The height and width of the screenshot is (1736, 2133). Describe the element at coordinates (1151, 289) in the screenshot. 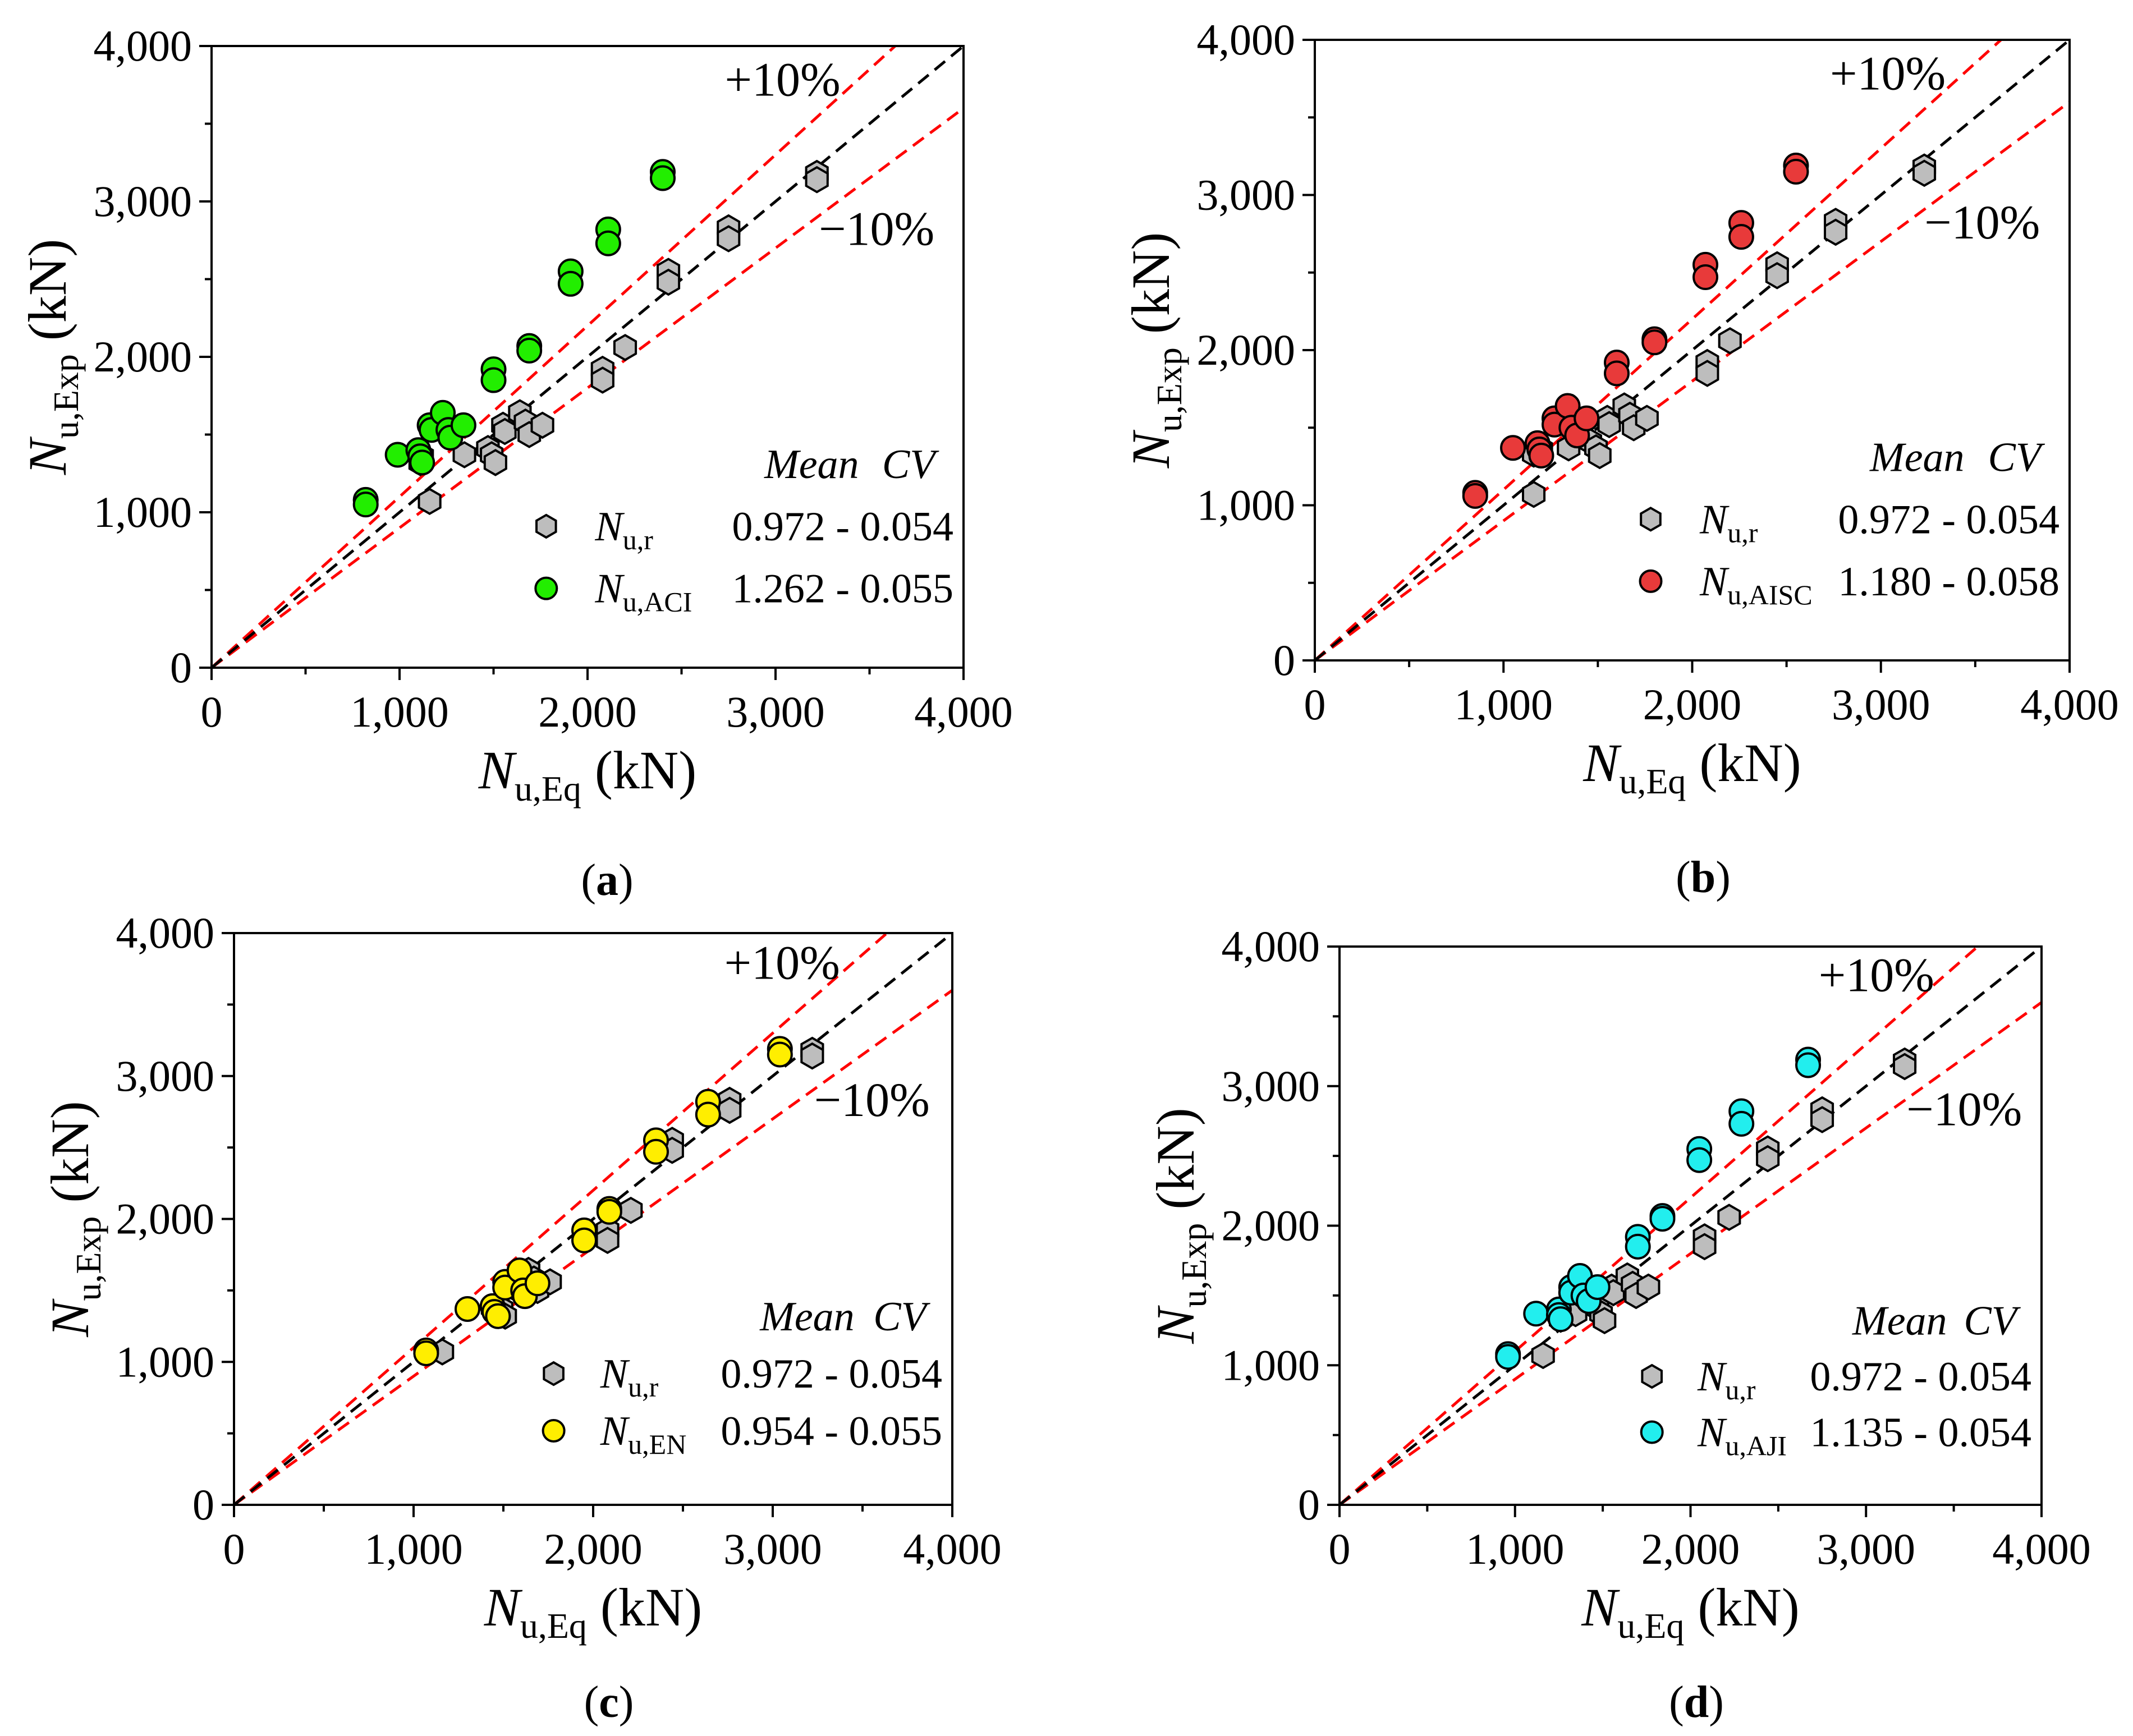

I see `y-axis-unit: (kN)` at that location.